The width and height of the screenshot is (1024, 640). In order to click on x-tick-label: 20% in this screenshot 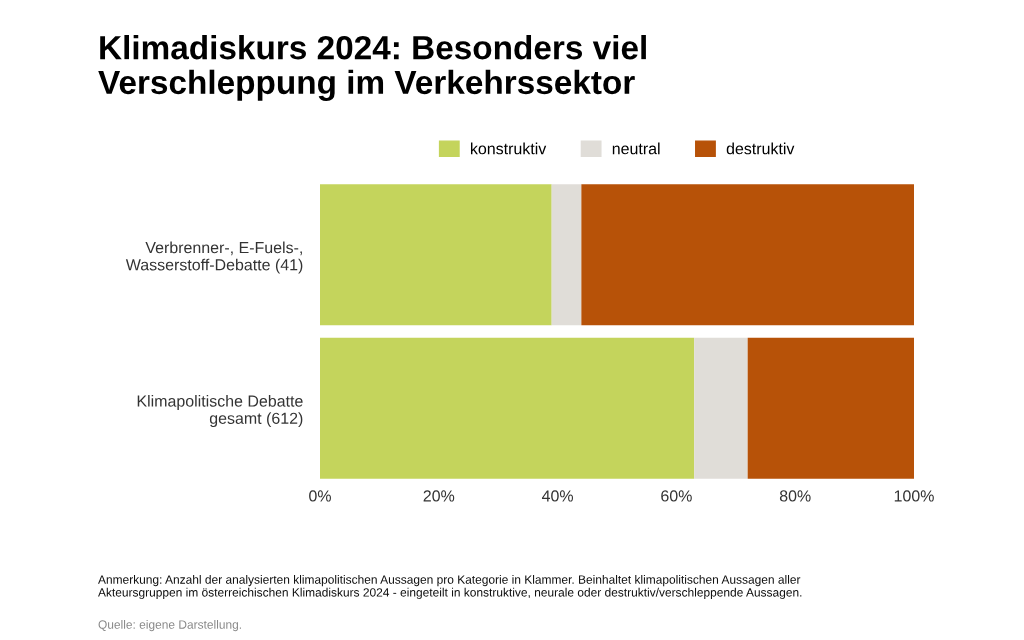, I will do `click(439, 496)`.